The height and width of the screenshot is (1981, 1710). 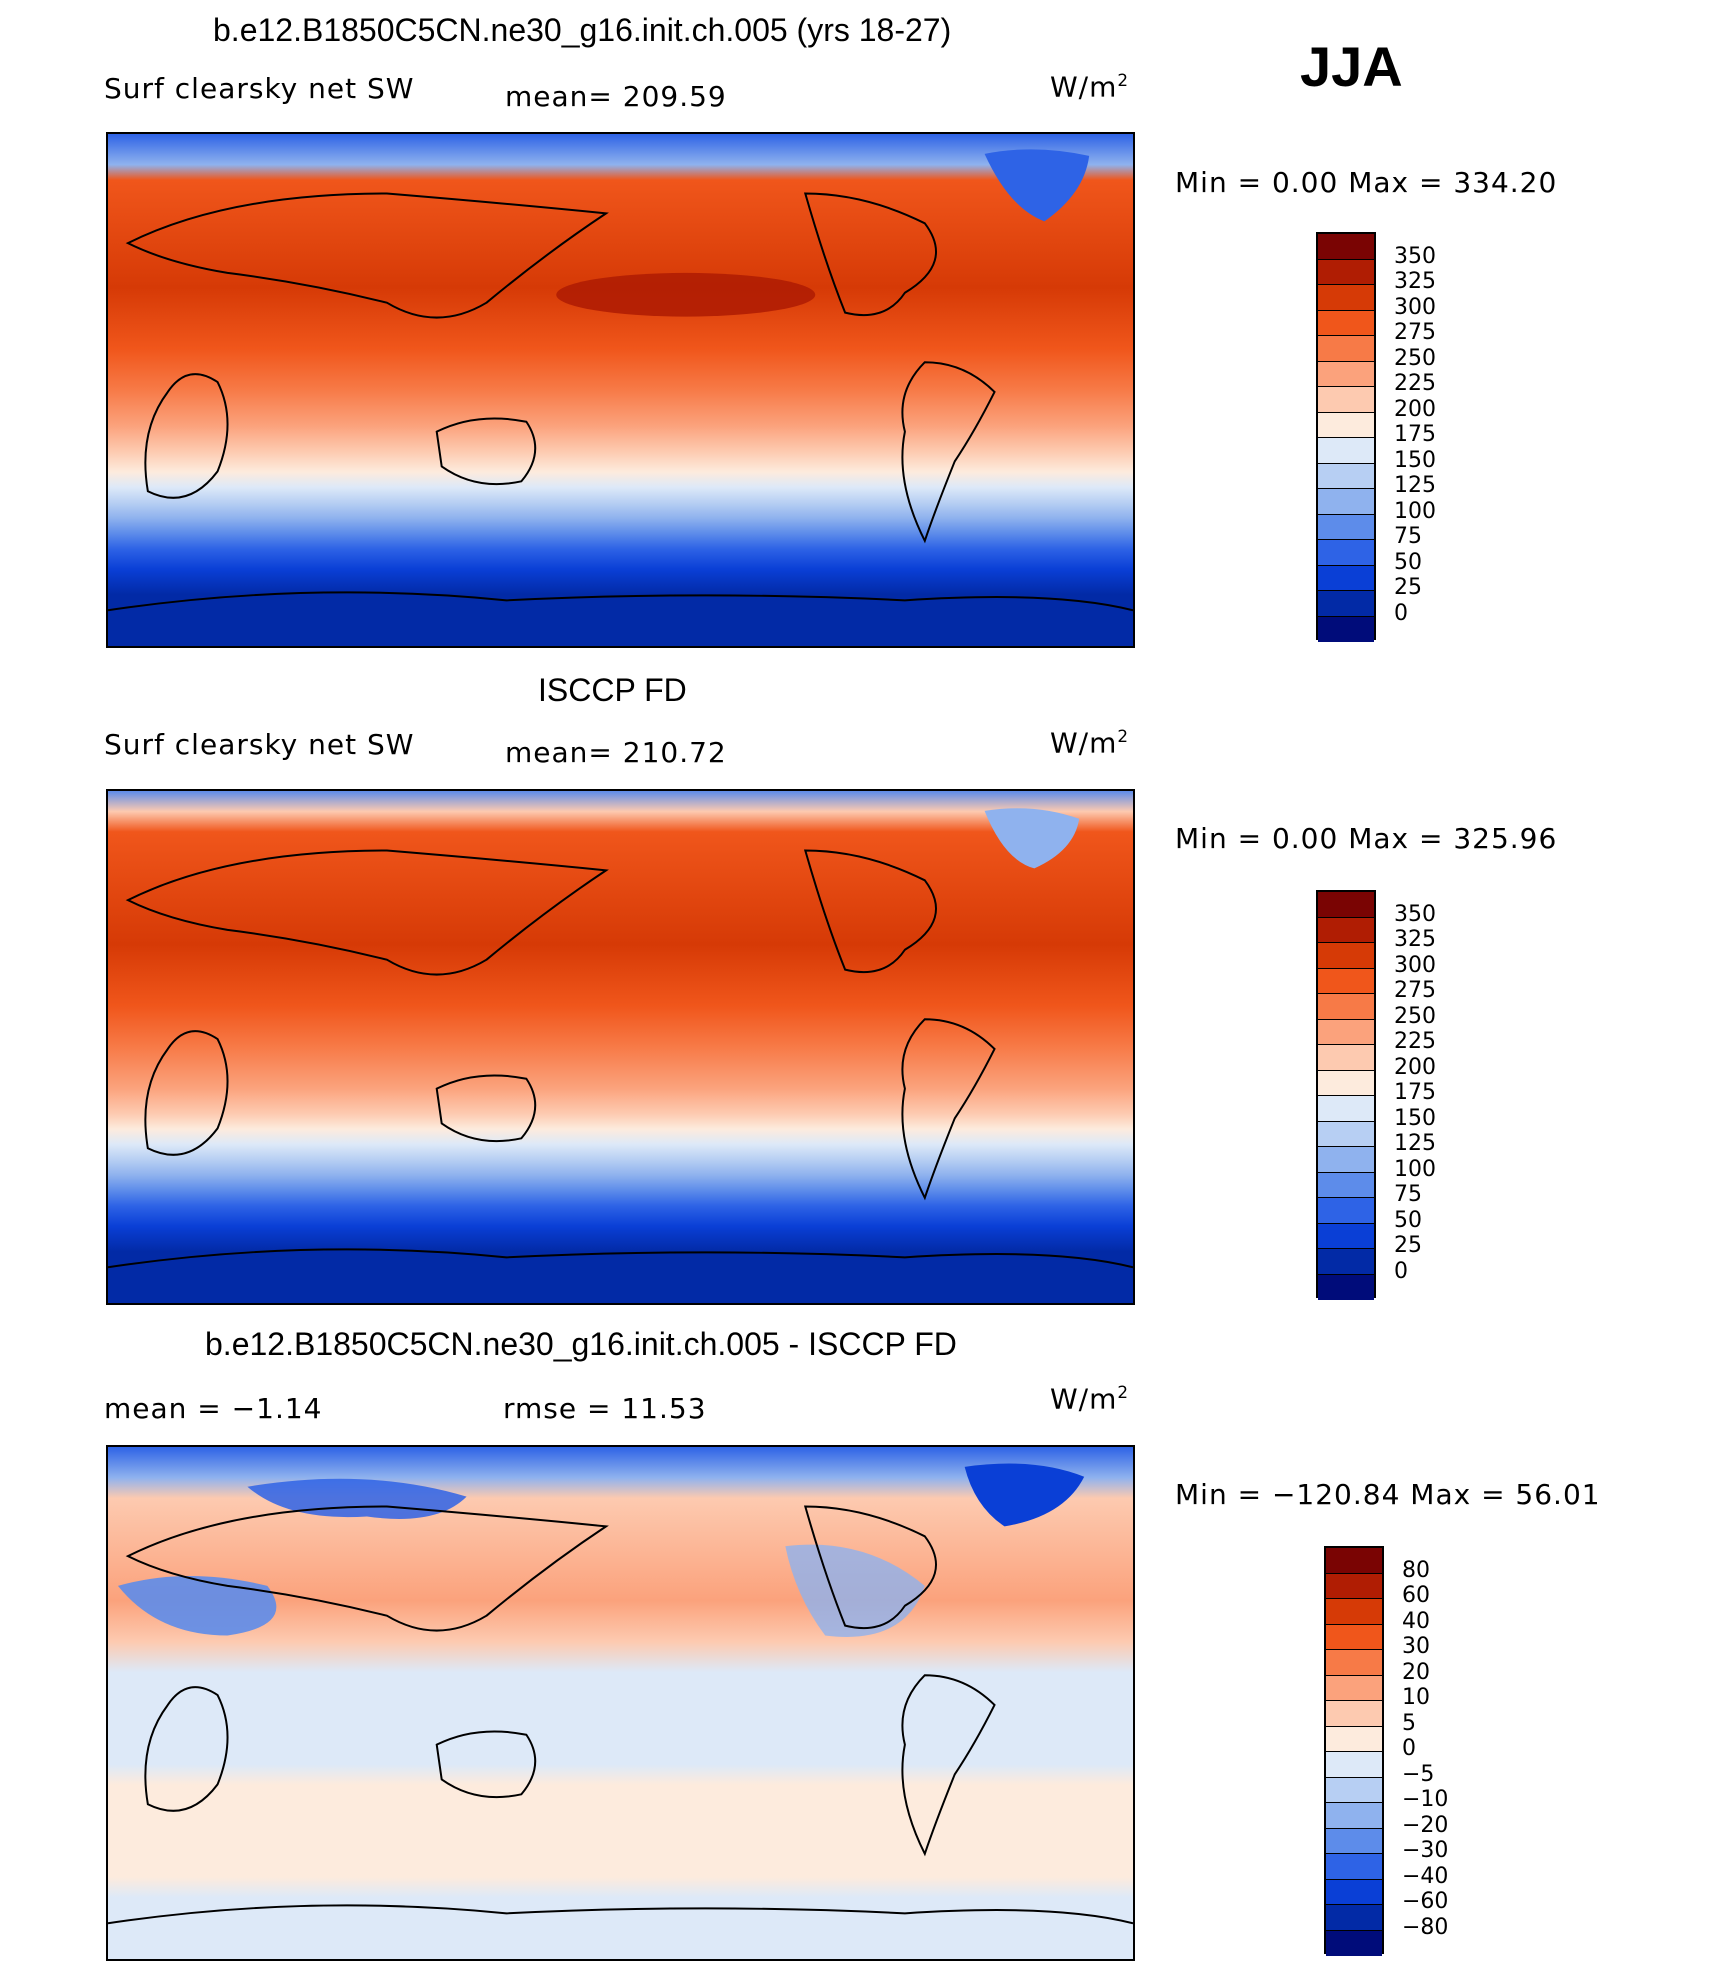 What do you see at coordinates (616, 752) in the screenshot?
I see `panel2-mean: mean= 210.72` at bounding box center [616, 752].